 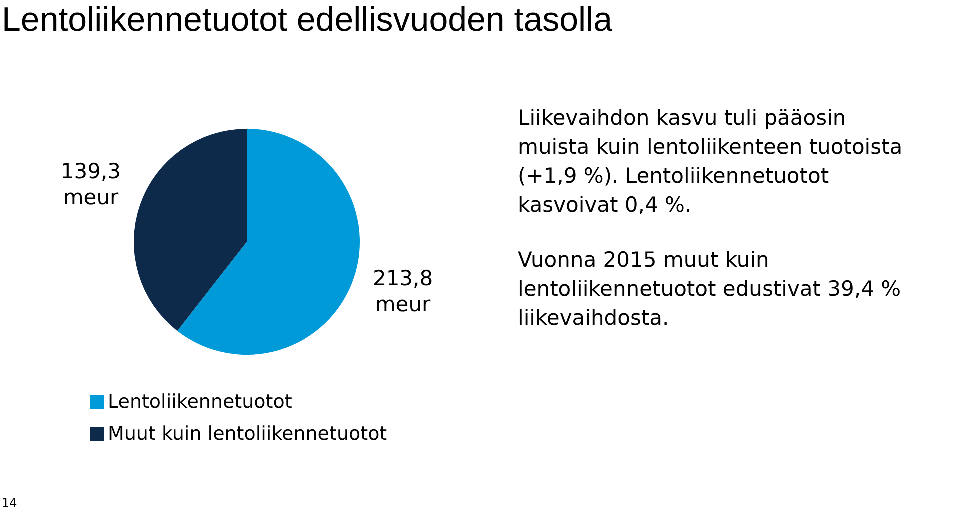 I want to click on text: 14, so click(x=10, y=503).